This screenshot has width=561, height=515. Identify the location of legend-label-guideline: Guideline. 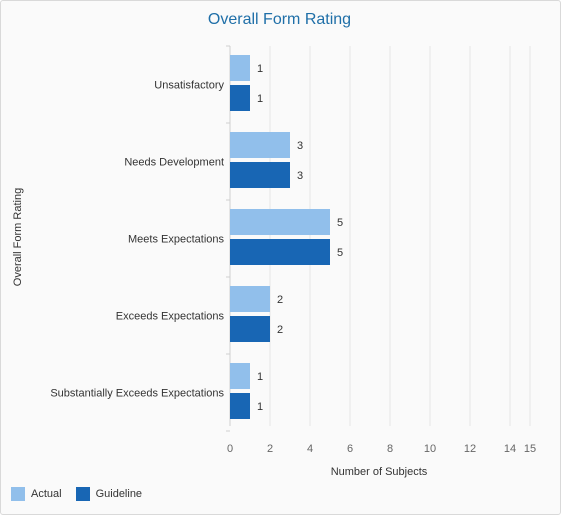
(119, 494).